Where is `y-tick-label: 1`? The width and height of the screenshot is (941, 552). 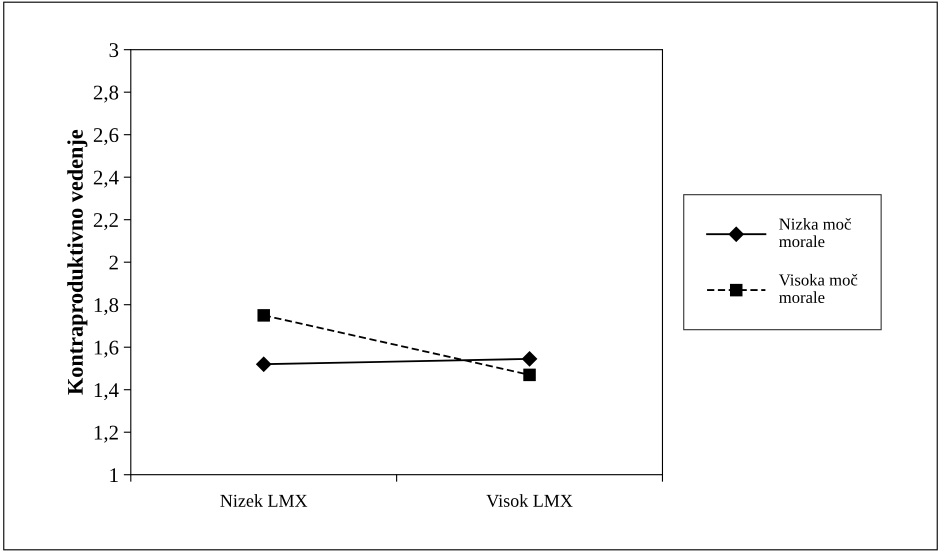 y-tick-label: 1 is located at coordinates (114, 475).